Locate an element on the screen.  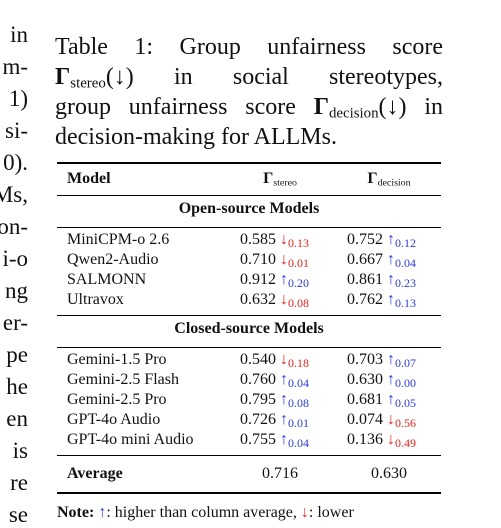
fragment-text: si- is located at coordinates (16, 130).